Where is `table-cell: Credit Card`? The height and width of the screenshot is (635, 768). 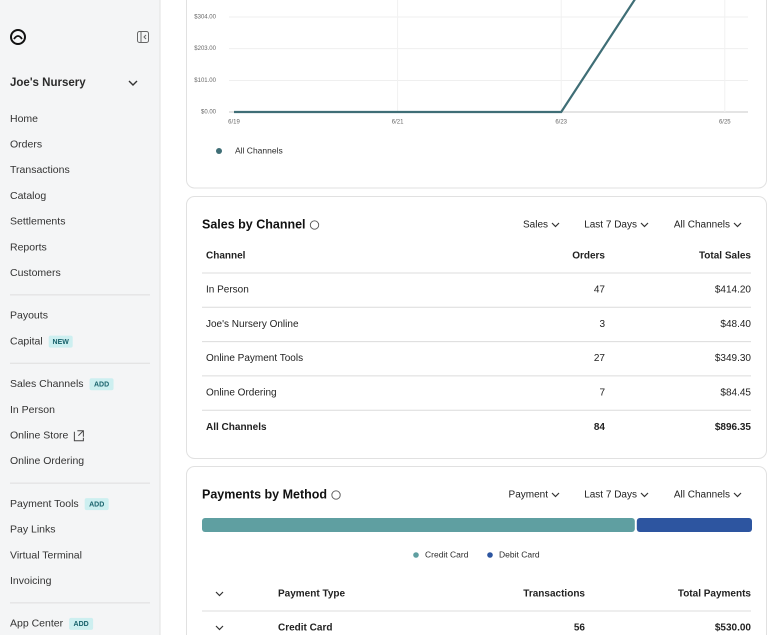
table-cell: Credit Card is located at coordinates (305, 628).